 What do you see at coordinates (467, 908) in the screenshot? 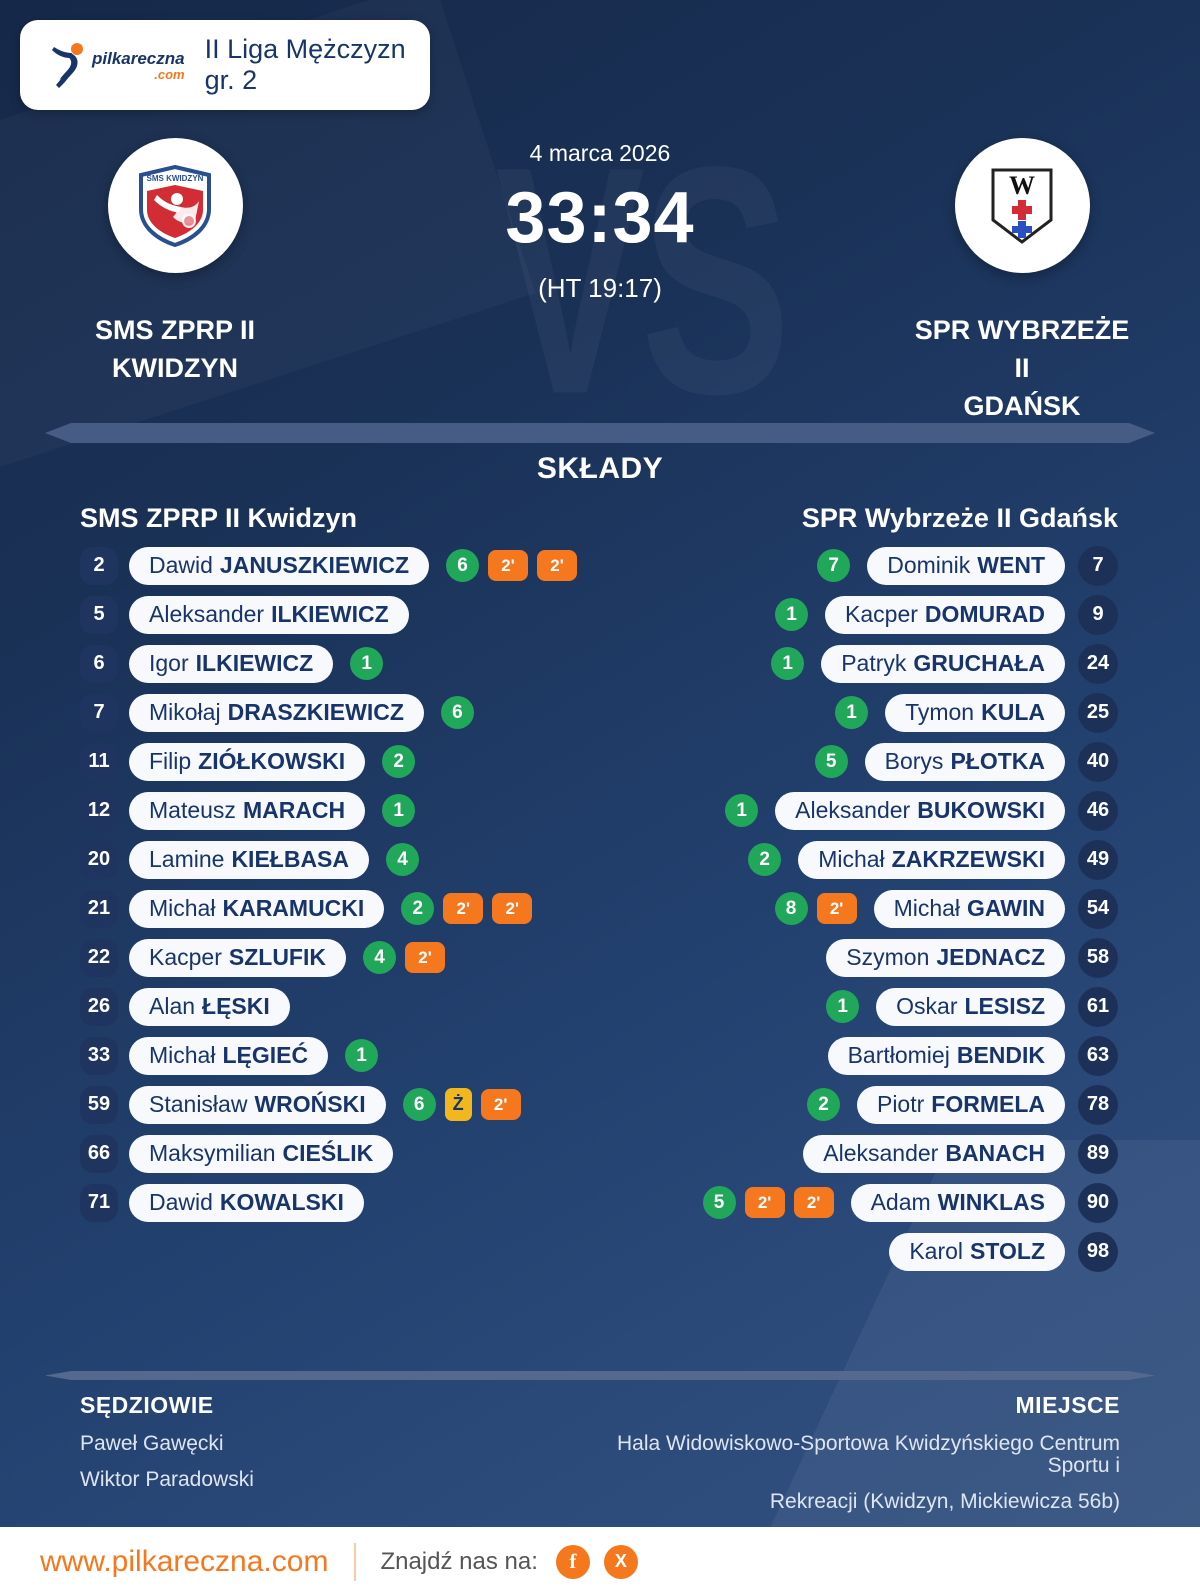
I see `player-badges: 2 2' 2'` at bounding box center [467, 908].